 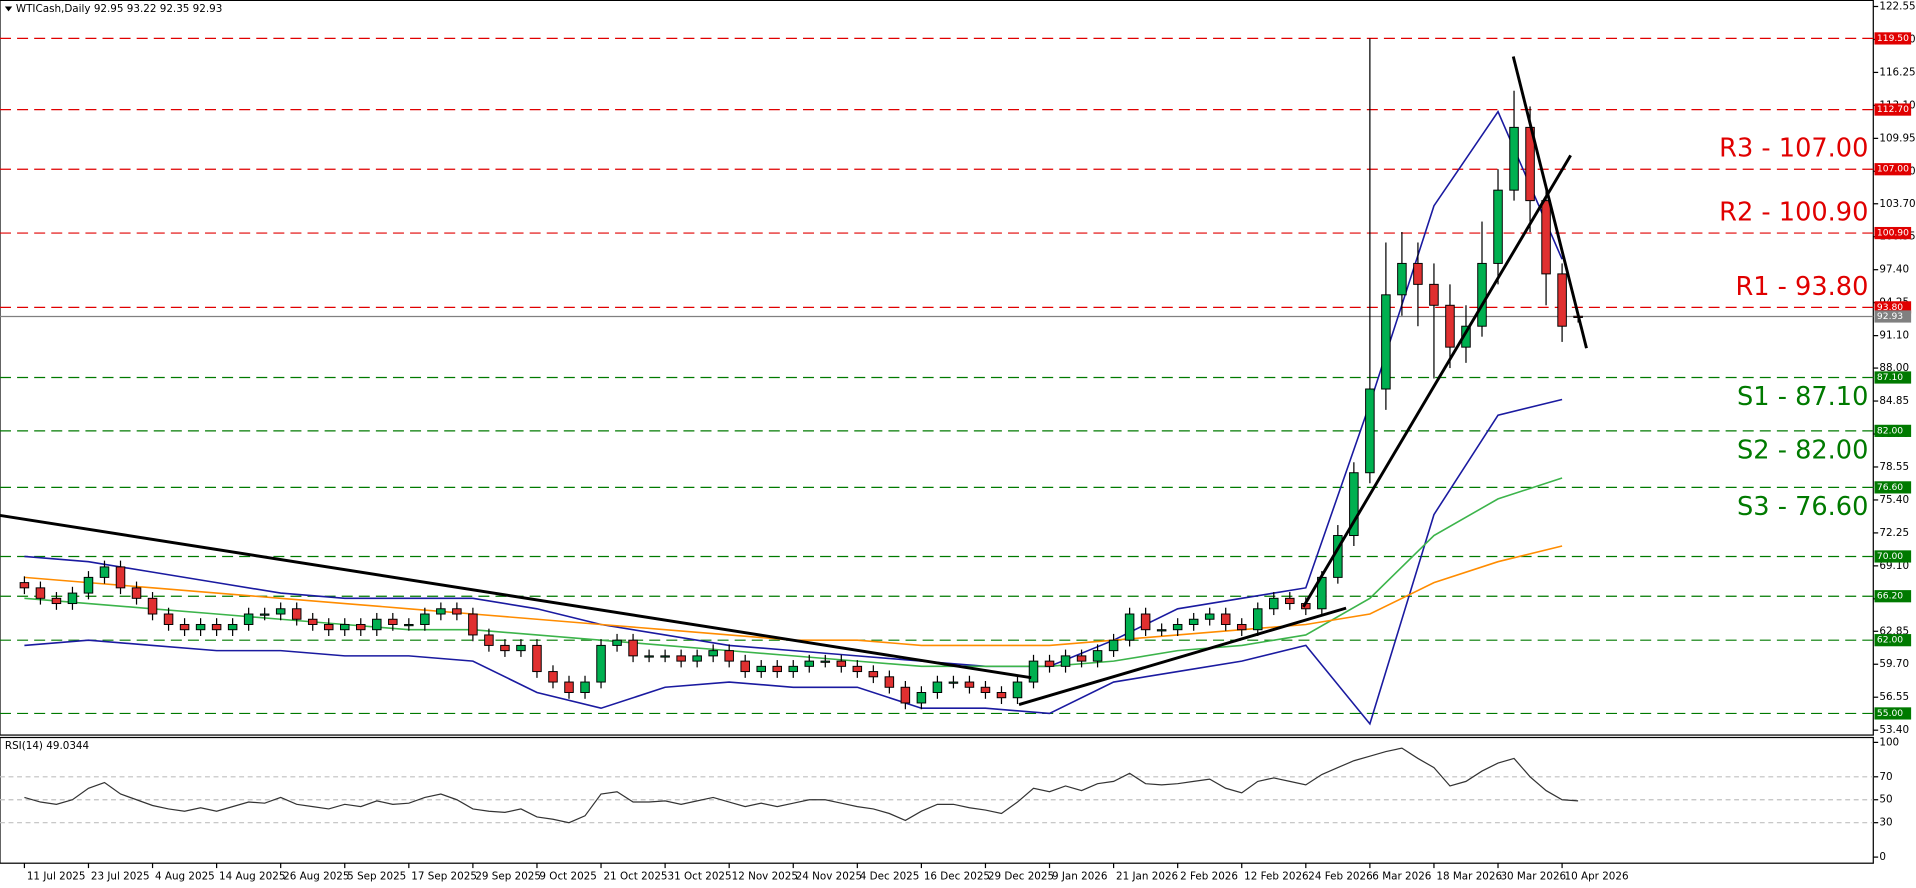 What do you see at coordinates (56, 877) in the screenshot?
I see `x-tick-label: 11 Jul 2025` at bounding box center [56, 877].